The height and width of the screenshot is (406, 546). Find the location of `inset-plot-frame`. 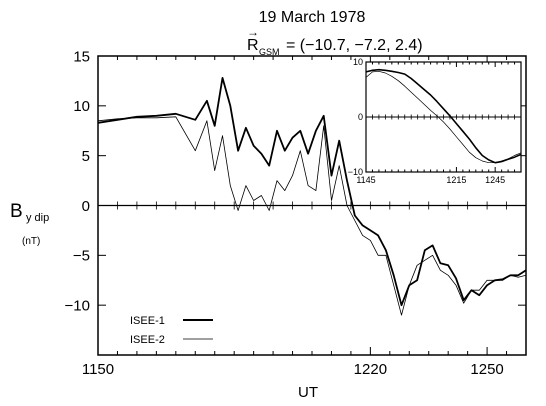

inset-plot-frame is located at coordinates (443, 117).